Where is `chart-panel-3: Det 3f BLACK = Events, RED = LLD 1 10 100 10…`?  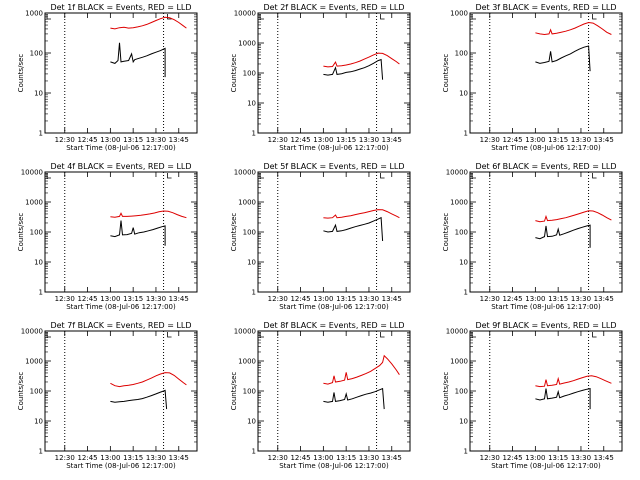 chart-panel-3: Det 3f BLACK = Events, RED = LLD 1 10 100 10… is located at coordinates (532, 77).